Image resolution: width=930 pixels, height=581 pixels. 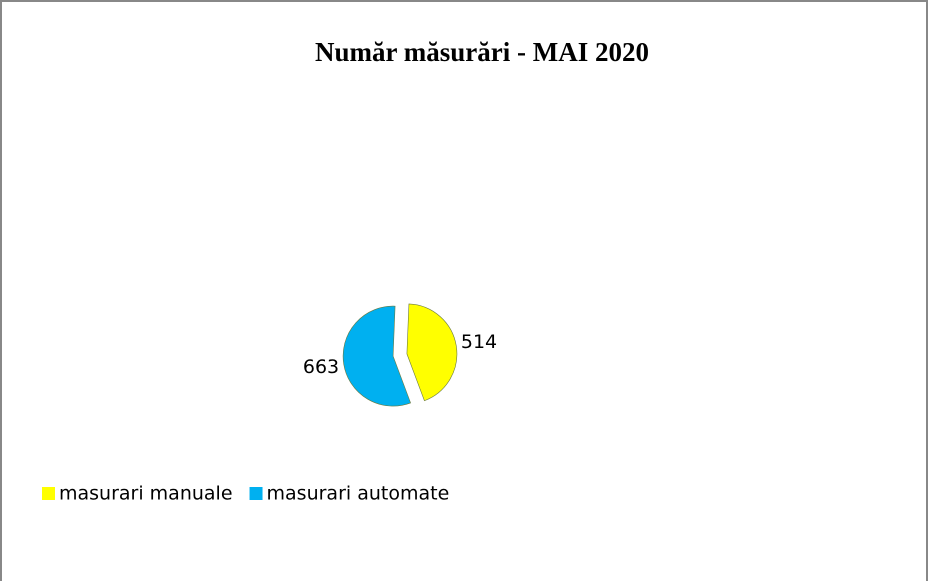 I want to click on legend-label: masurari automate, so click(x=358, y=494).